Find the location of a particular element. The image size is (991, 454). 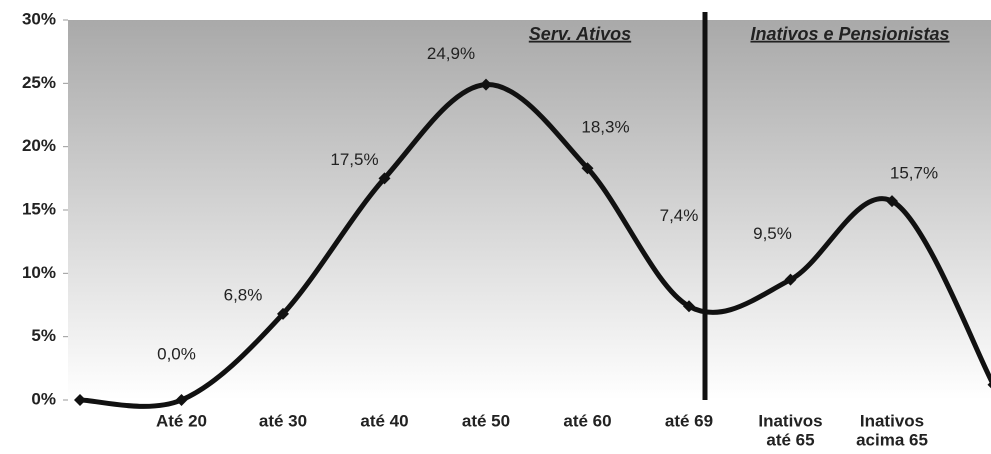

x-tick-label: até 30 is located at coordinates (283, 420).